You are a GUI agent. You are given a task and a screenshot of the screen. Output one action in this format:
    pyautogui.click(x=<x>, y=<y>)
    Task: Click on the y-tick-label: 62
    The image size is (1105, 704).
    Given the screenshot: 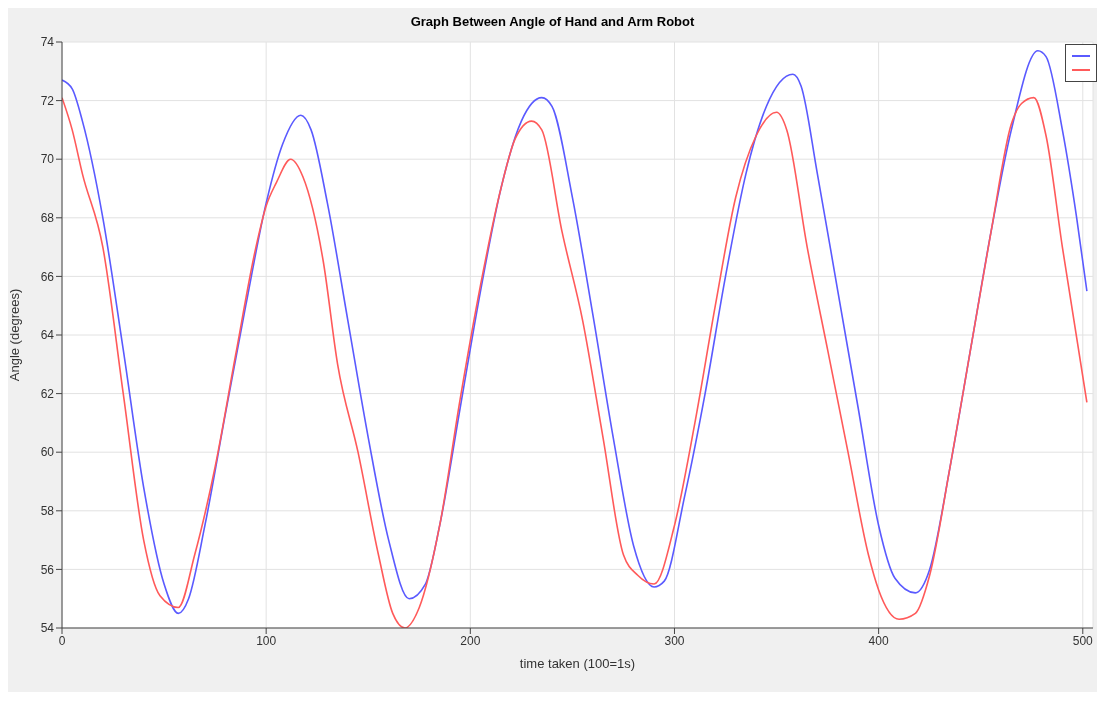 What is the action you would take?
    pyautogui.click(x=47, y=393)
    